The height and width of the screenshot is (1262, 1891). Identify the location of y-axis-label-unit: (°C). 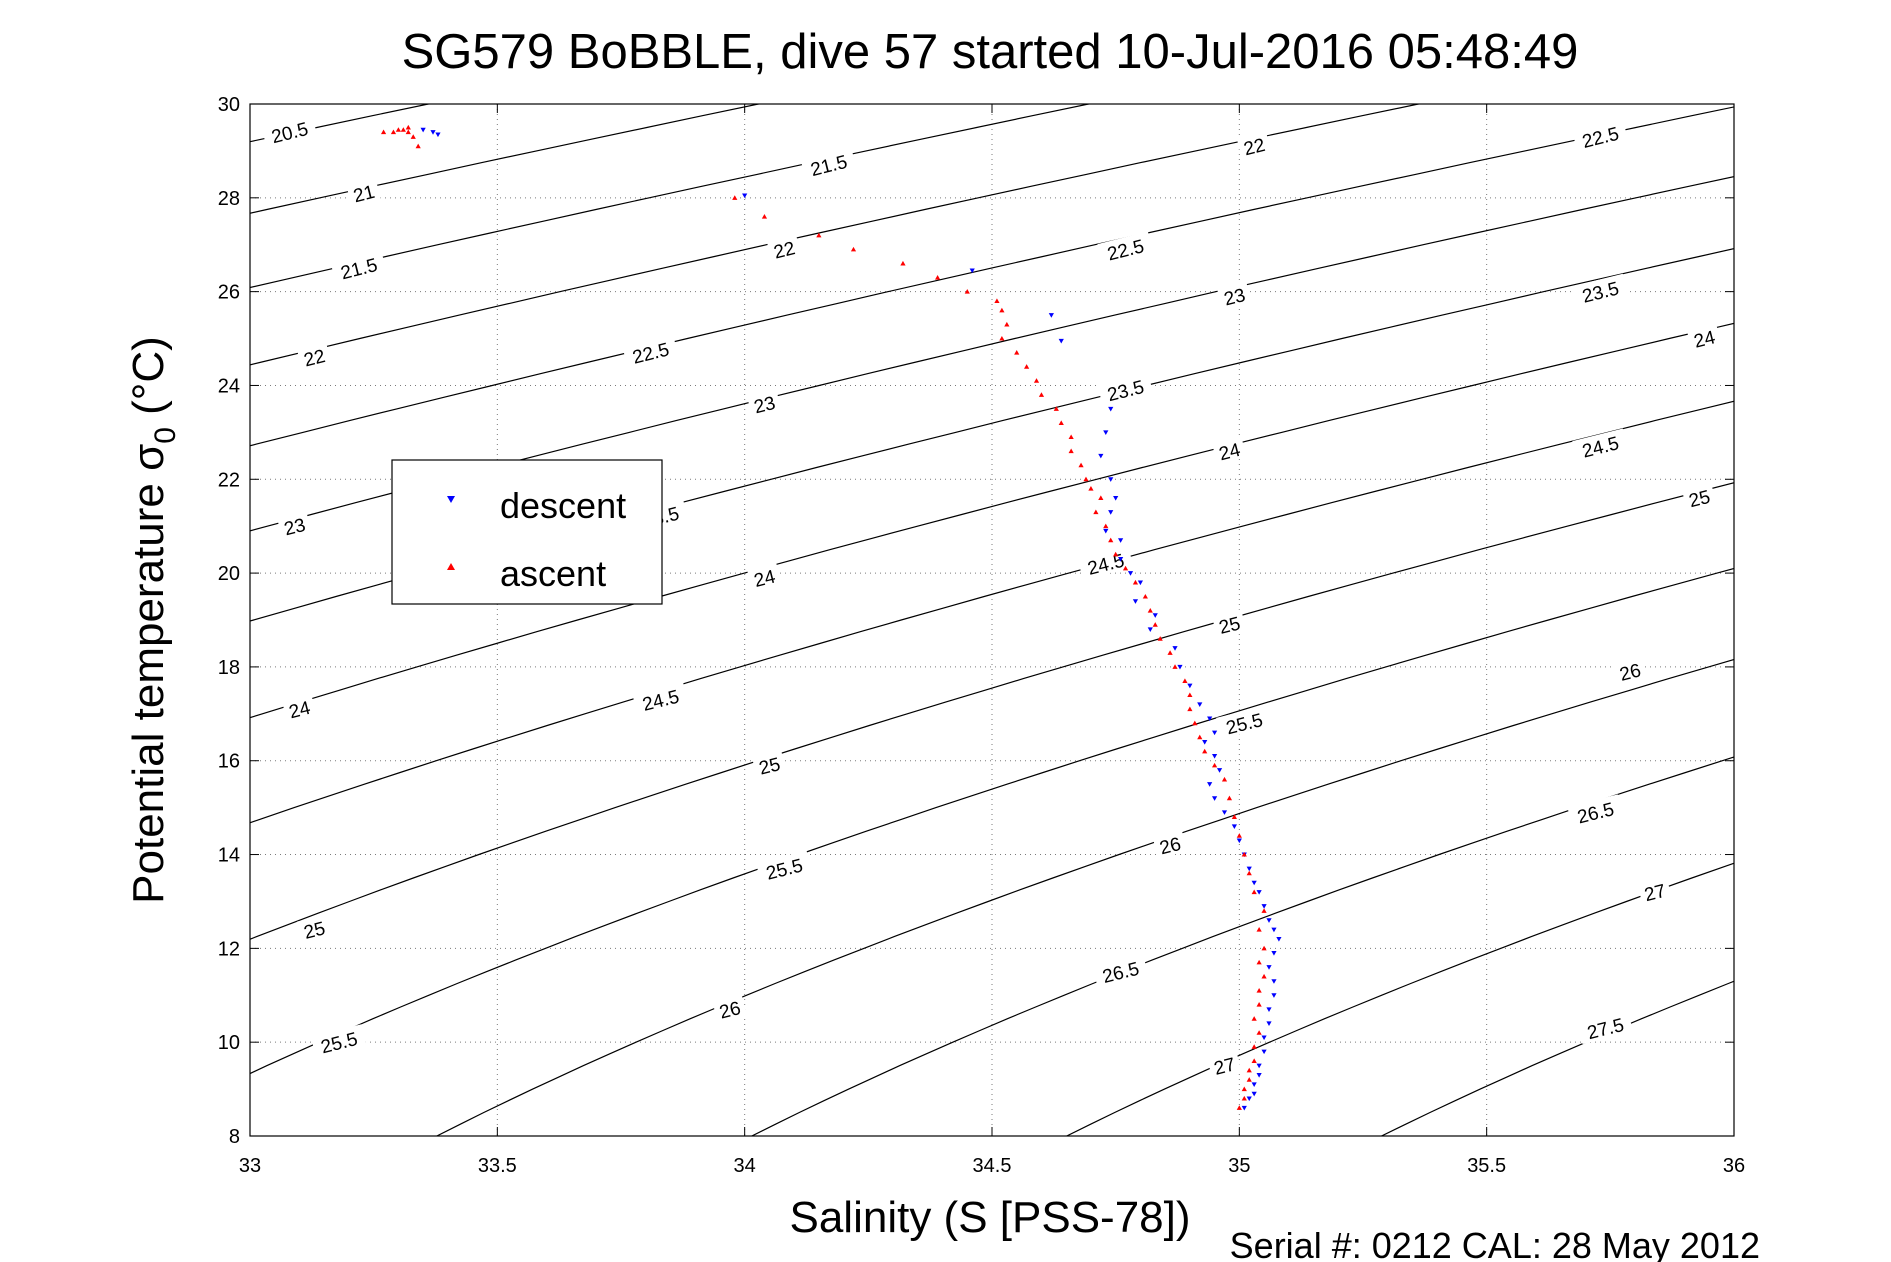
(148, 381).